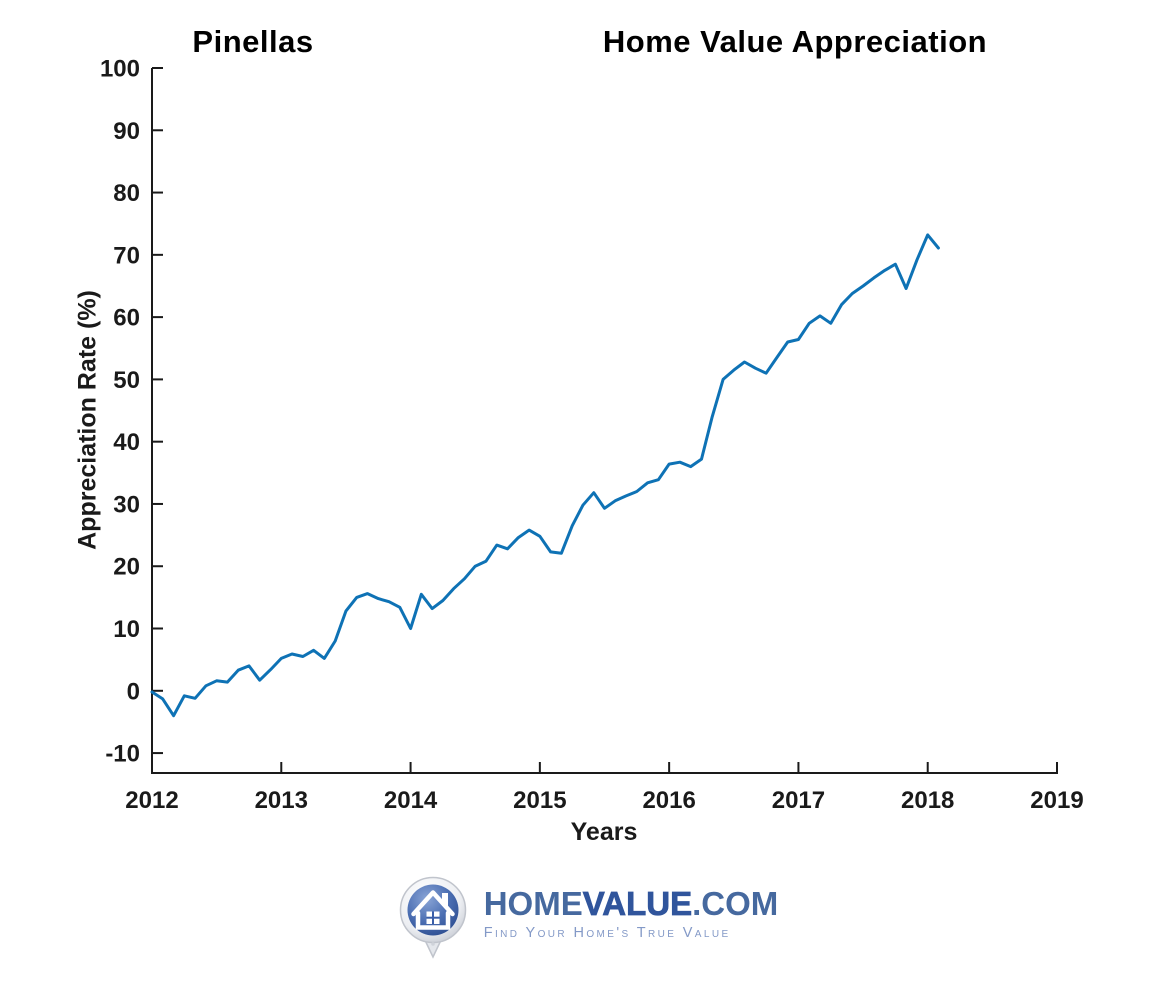  What do you see at coordinates (927, 800) in the screenshot?
I see `x-tick-label: 2018` at bounding box center [927, 800].